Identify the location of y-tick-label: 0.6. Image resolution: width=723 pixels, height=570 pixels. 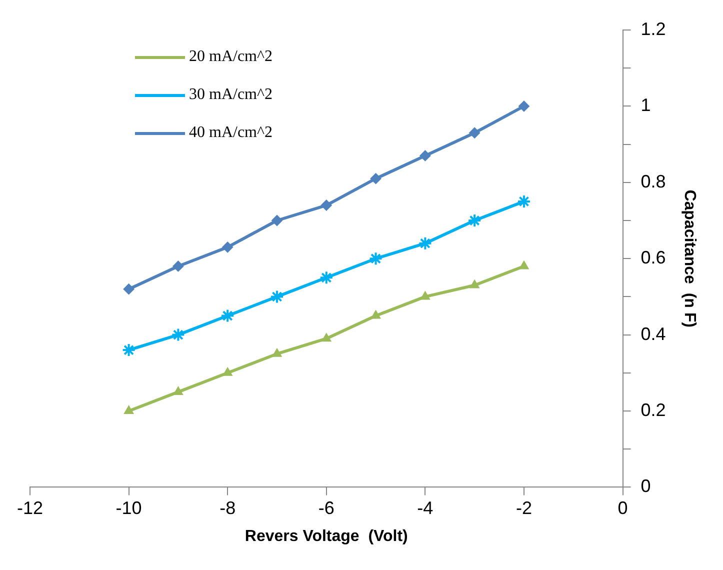
(653, 258).